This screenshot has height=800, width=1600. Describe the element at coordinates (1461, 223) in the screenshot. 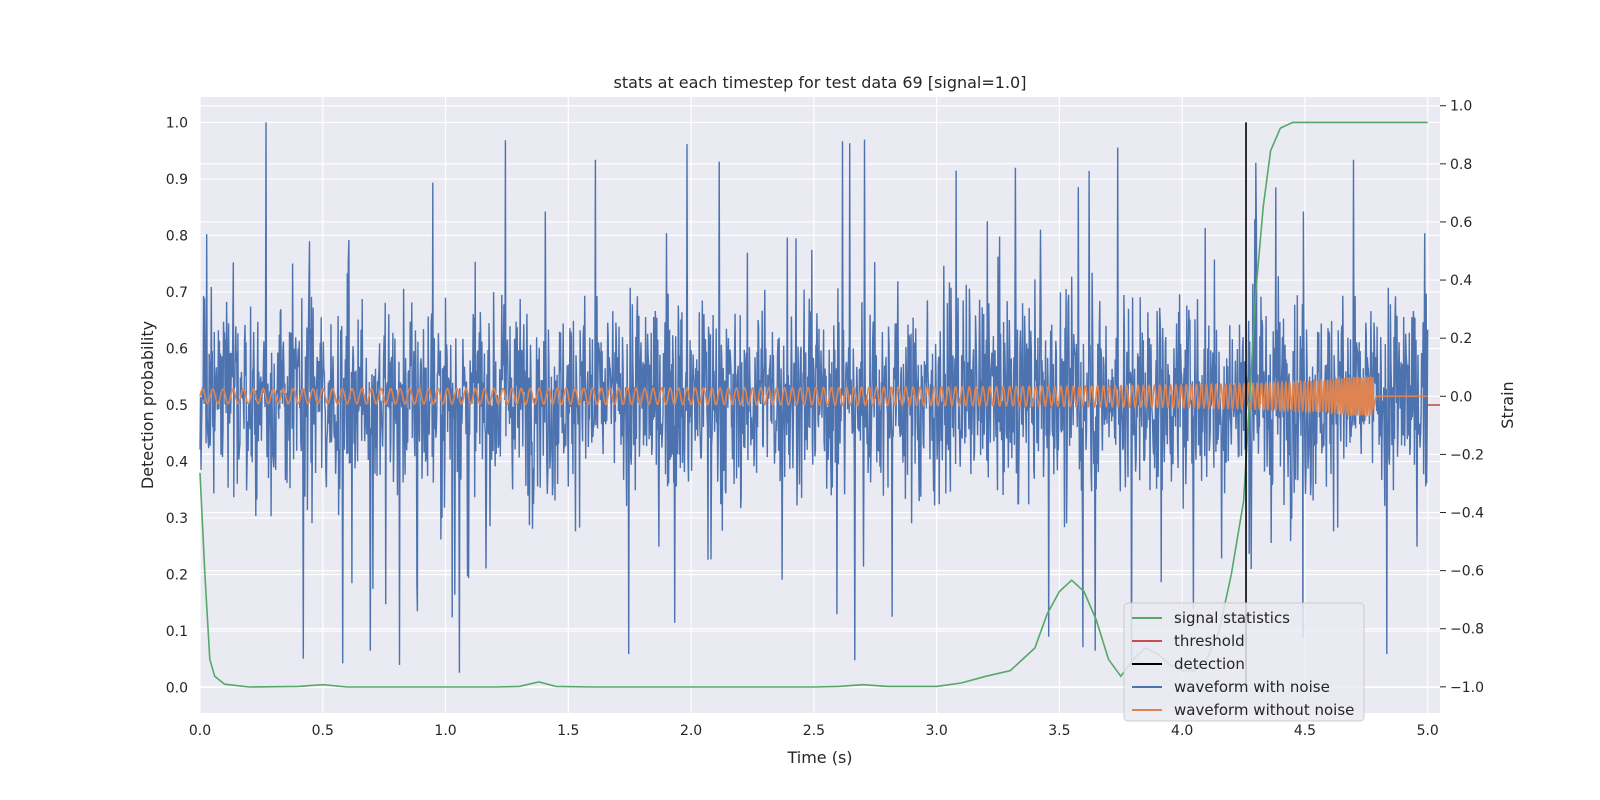

I see `y-right-tick-label: 0.6` at that location.